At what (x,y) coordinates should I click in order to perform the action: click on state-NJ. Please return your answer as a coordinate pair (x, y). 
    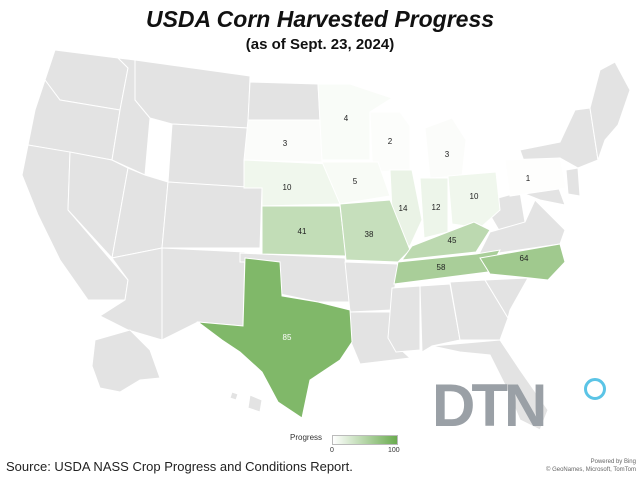
    Looking at the image, I should click on (573, 182).